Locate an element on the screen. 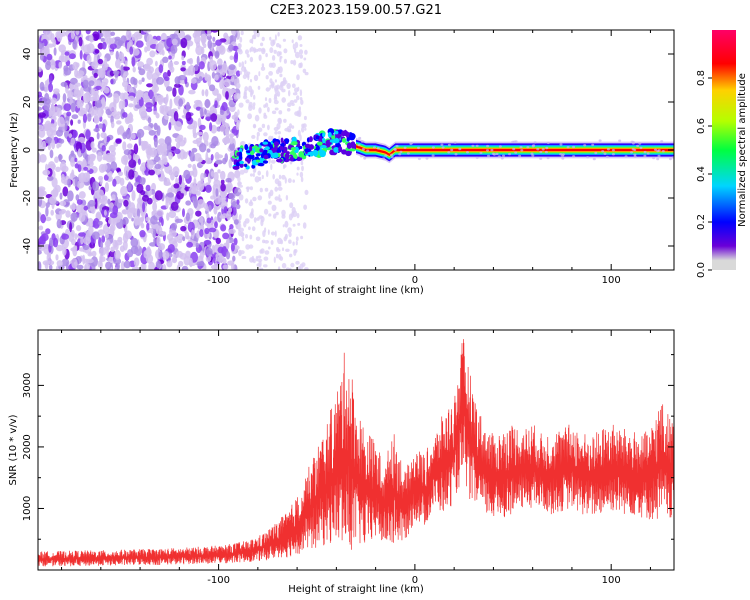 The image size is (750, 600). colorbar-tick-label: 0.4 is located at coordinates (701, 174).